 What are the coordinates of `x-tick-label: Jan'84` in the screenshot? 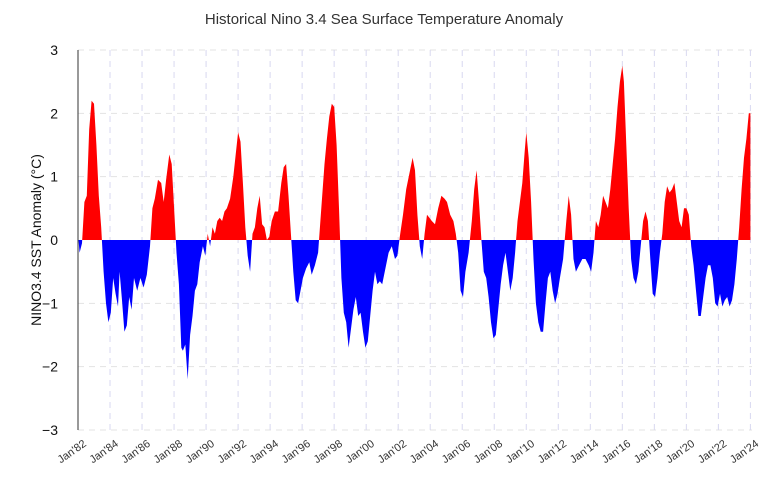 It's located at (104, 452).